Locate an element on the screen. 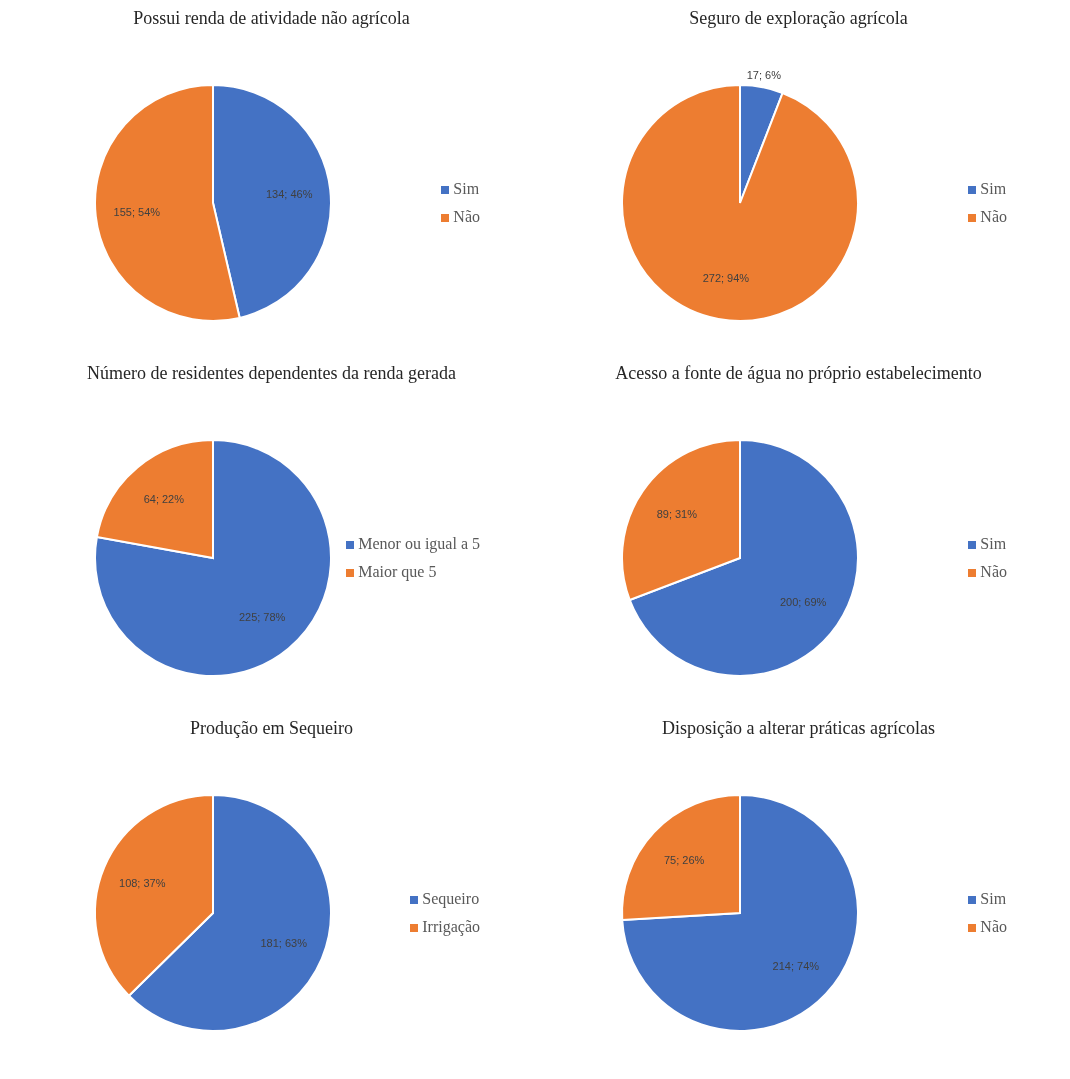 This screenshot has width=1070, height=1079. data-label: 200; 69% is located at coordinates (803, 601).